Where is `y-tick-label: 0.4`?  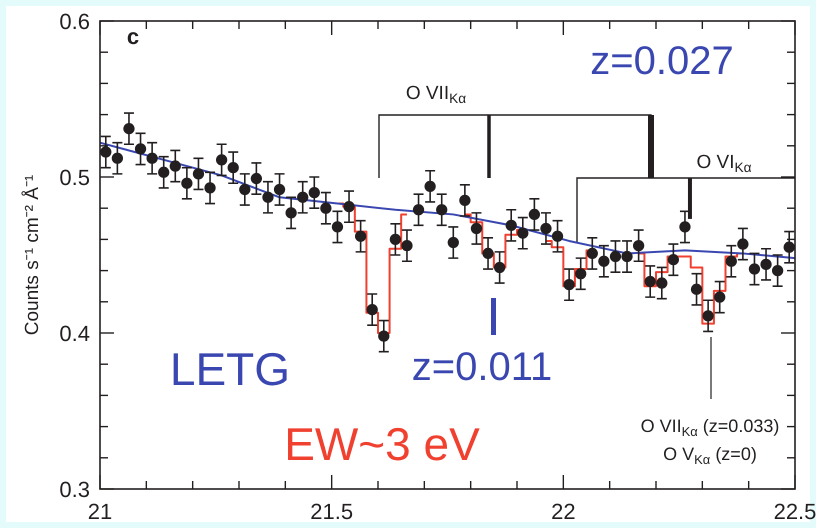
y-tick-label: 0.4 is located at coordinates (74, 333).